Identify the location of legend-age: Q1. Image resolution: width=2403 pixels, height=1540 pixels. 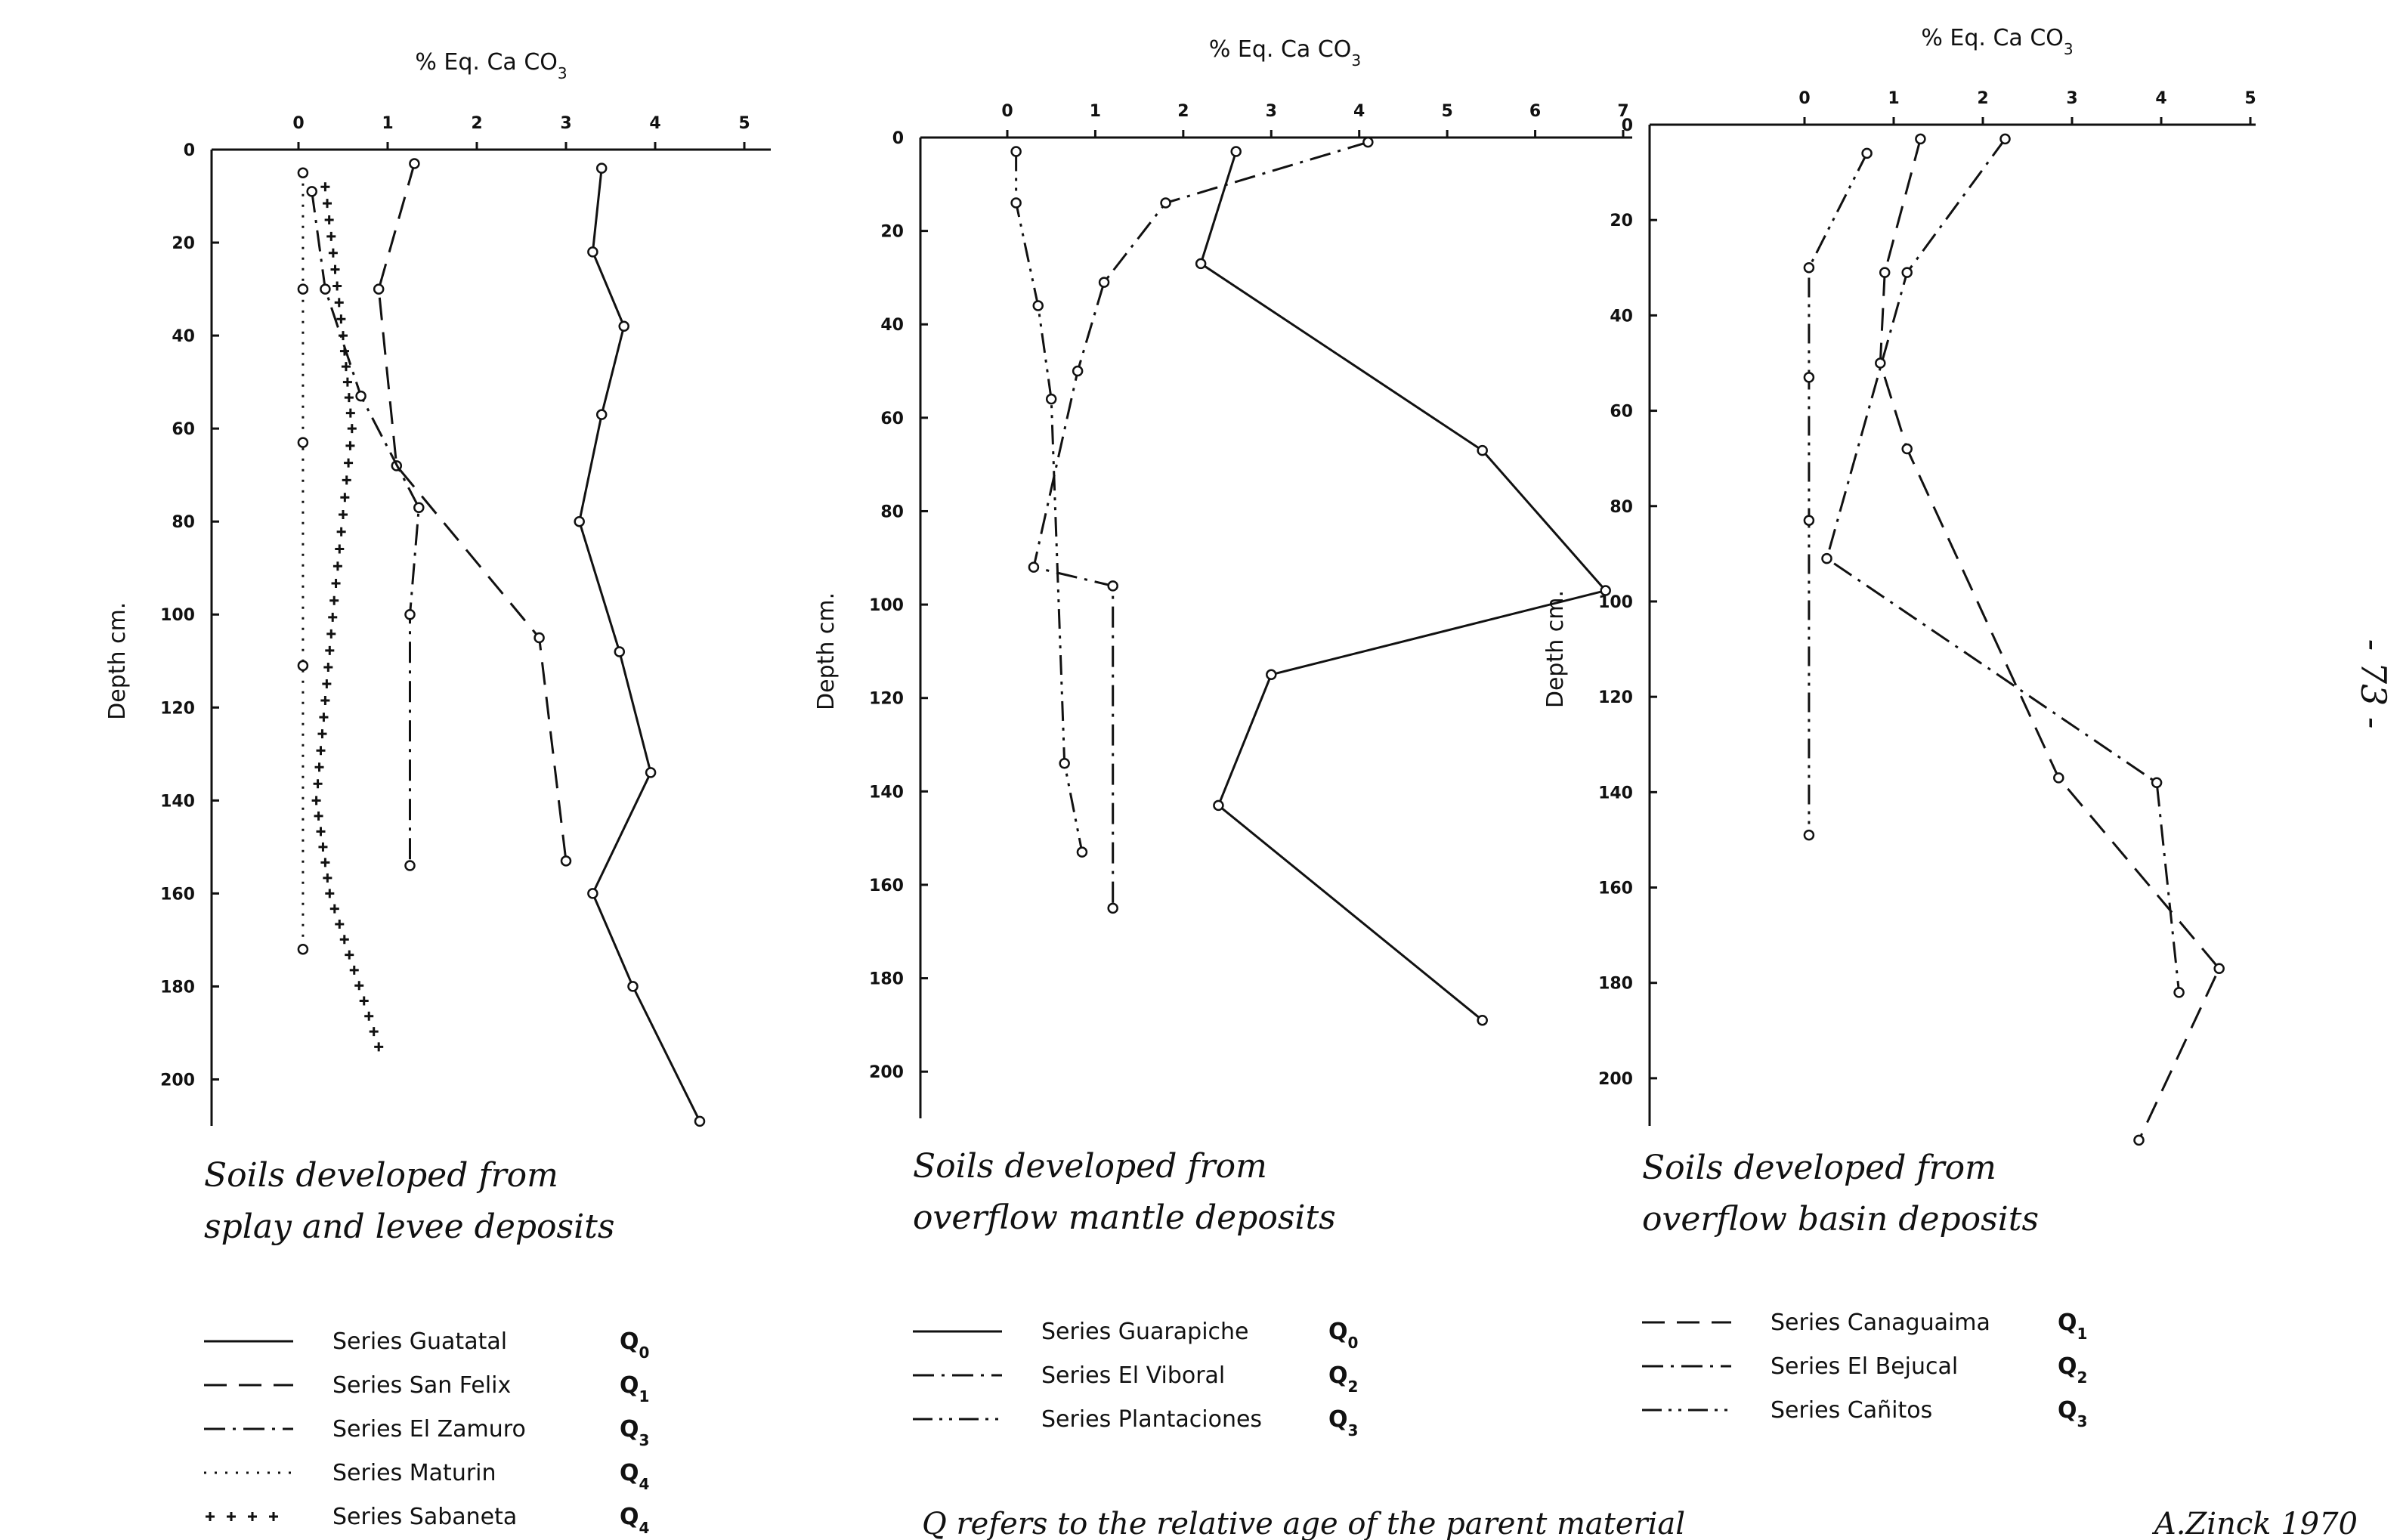
(634, 1388).